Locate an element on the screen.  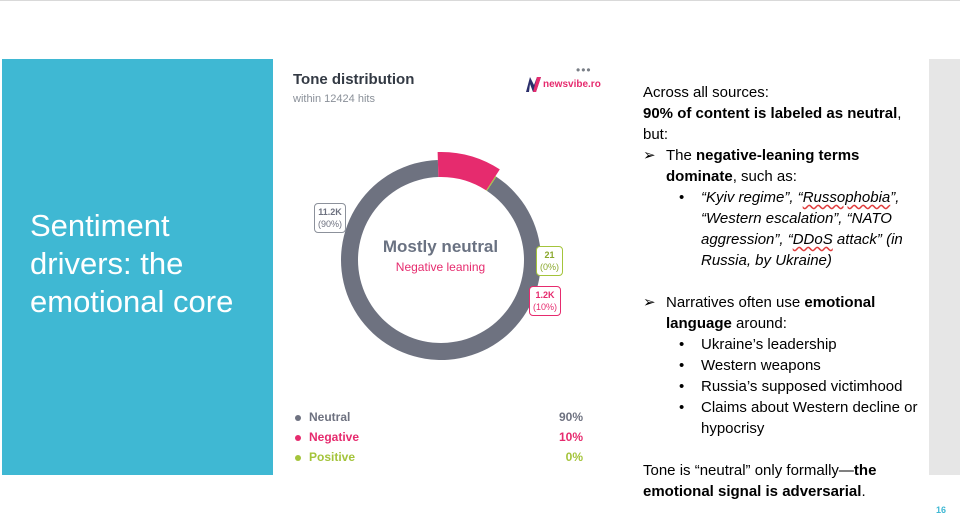
callout-negative-percent: (10%) is located at coordinates (545, 307).